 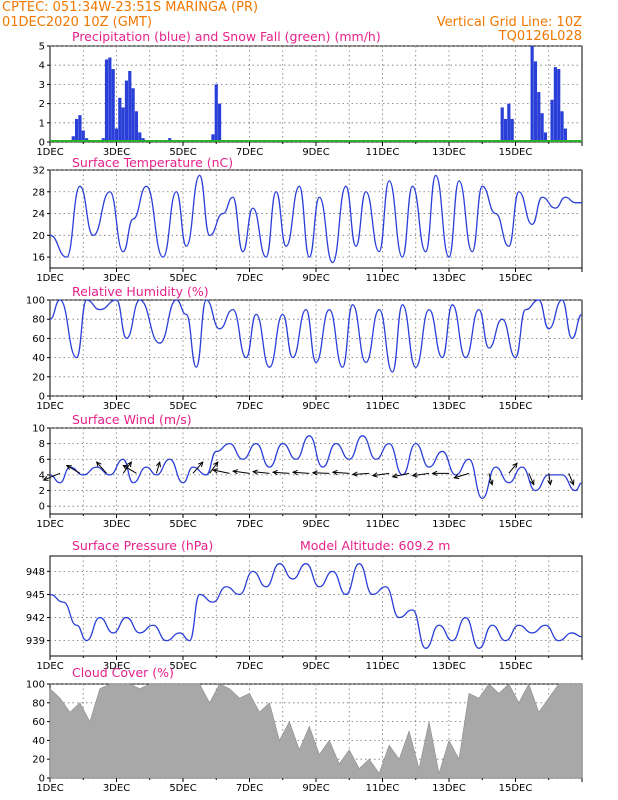 What do you see at coordinates (132, 419) in the screenshot?
I see `panel-title: Surface Wind (m/s)` at bounding box center [132, 419].